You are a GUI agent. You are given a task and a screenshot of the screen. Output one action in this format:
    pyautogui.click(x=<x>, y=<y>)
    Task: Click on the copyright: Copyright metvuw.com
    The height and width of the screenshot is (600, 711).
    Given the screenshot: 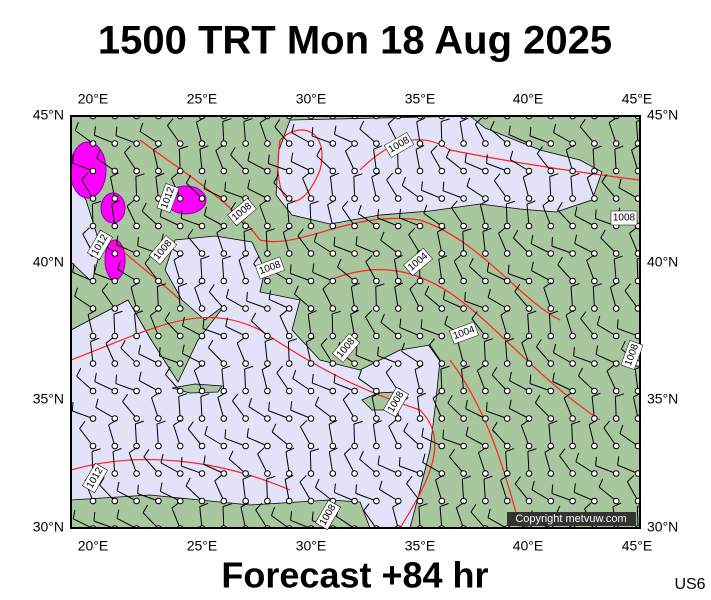 What is the action you would take?
    pyautogui.click(x=570, y=519)
    